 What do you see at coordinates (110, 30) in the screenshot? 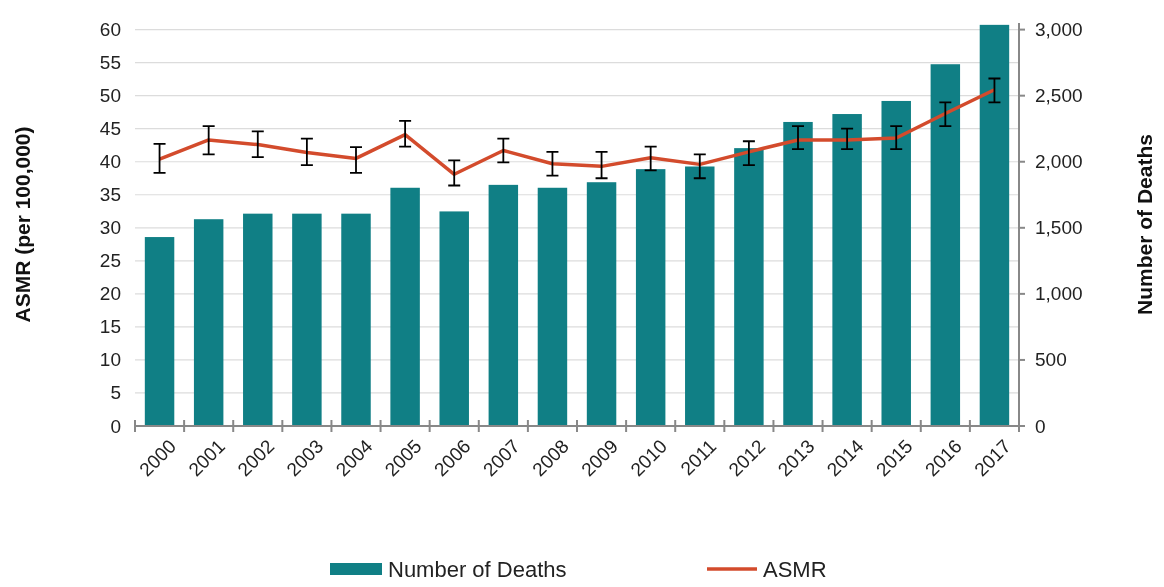
I see `y-tick-label: 60` at bounding box center [110, 30].